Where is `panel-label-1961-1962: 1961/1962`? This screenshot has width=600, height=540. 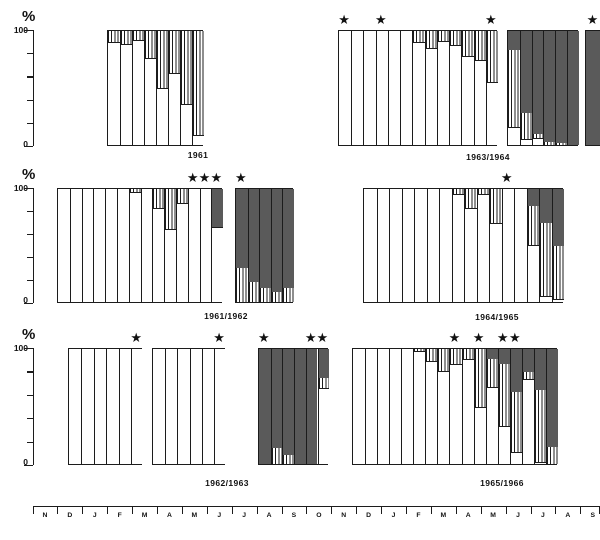 panel-label-1961-1962: 1961/1962 is located at coordinates (226, 316).